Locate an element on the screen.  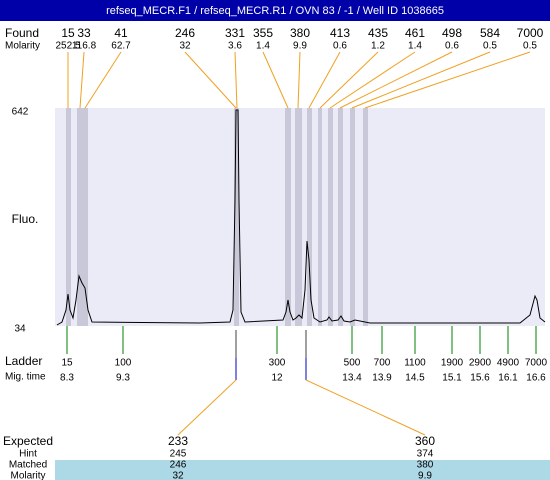
ladder-value: 7000 is located at coordinates (536, 363).